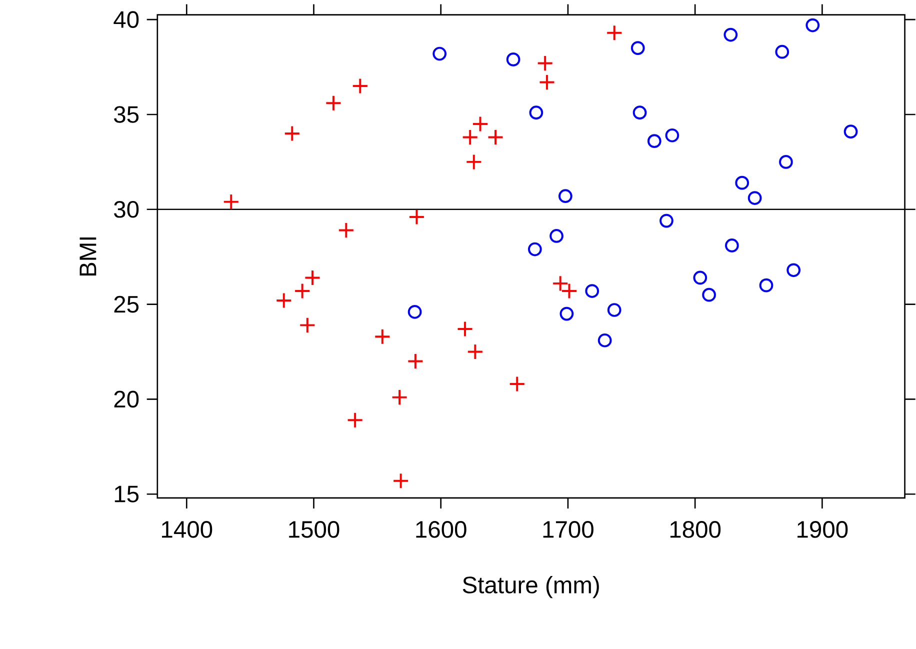 This screenshot has width=916, height=649. What do you see at coordinates (126, 19) in the screenshot?
I see `y-tick-label: 40` at bounding box center [126, 19].